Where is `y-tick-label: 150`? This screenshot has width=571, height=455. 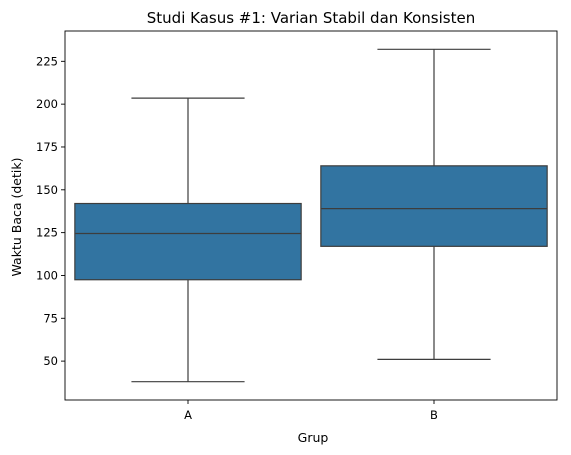
y-tick-label: 150 is located at coordinates (47, 190).